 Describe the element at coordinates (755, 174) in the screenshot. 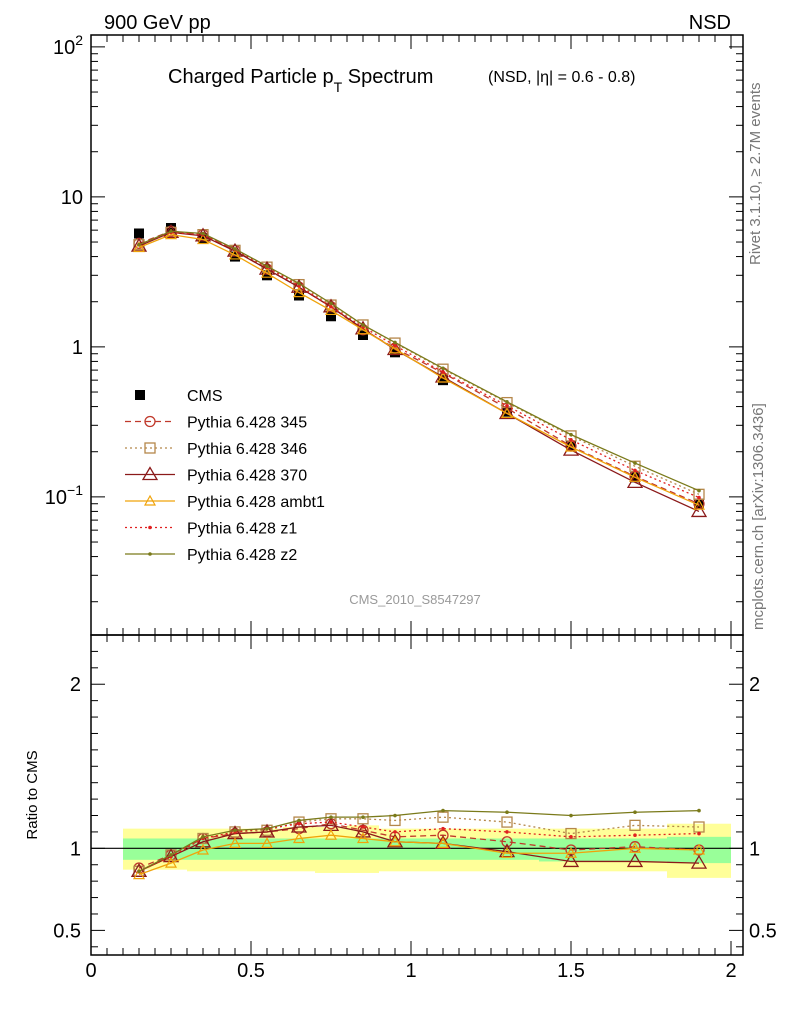

I see `rivet-version-label: Rivet 3.1.10, ≥ 2.7M events` at that location.